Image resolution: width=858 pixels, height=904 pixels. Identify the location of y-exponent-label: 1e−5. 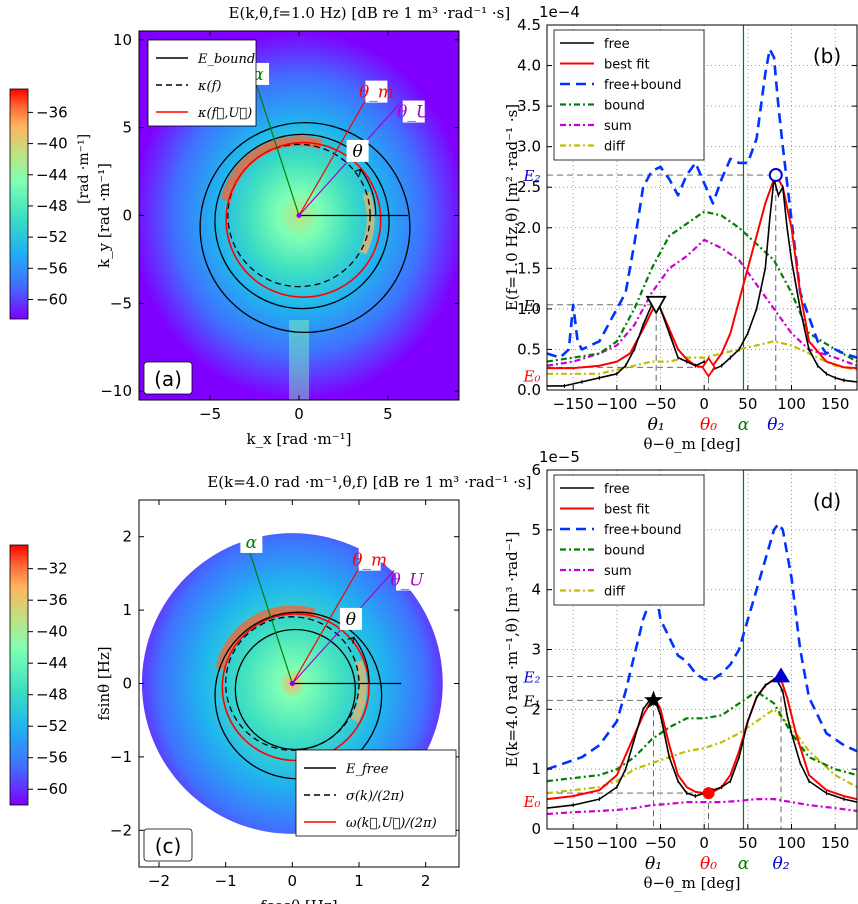
(559, 457).